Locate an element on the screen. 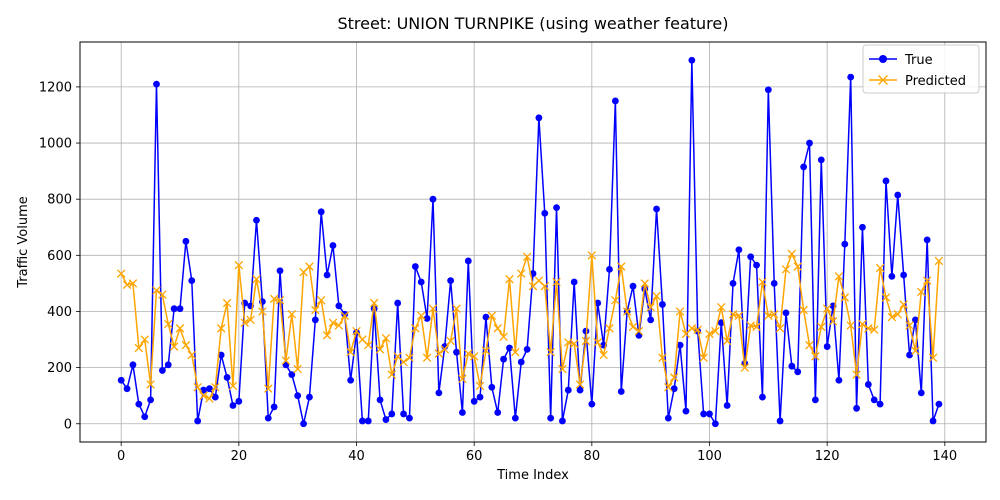 The image size is (1000, 500). x-tick-label: 120 is located at coordinates (827, 456).